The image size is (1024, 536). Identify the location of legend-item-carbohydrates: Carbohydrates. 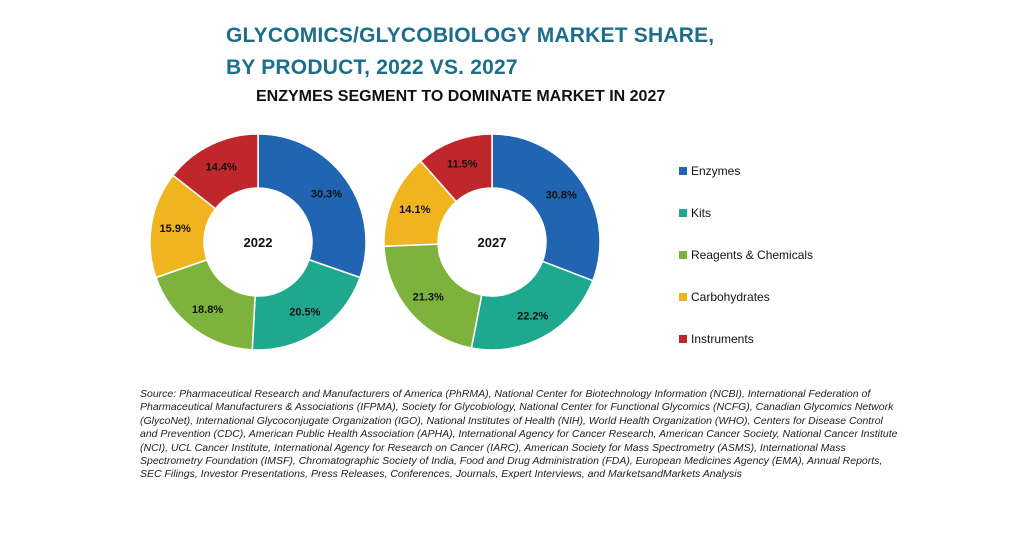
(746, 297).